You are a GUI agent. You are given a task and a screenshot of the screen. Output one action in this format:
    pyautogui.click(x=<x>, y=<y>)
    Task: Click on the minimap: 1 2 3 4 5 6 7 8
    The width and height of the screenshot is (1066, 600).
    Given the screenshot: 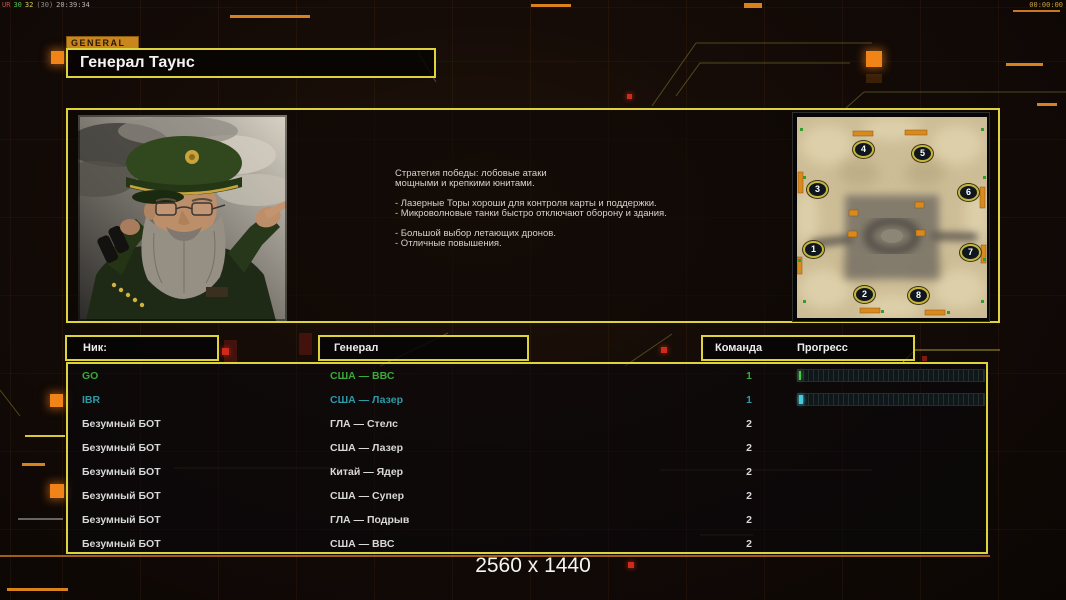 What is the action you would take?
    pyautogui.click(x=892, y=218)
    